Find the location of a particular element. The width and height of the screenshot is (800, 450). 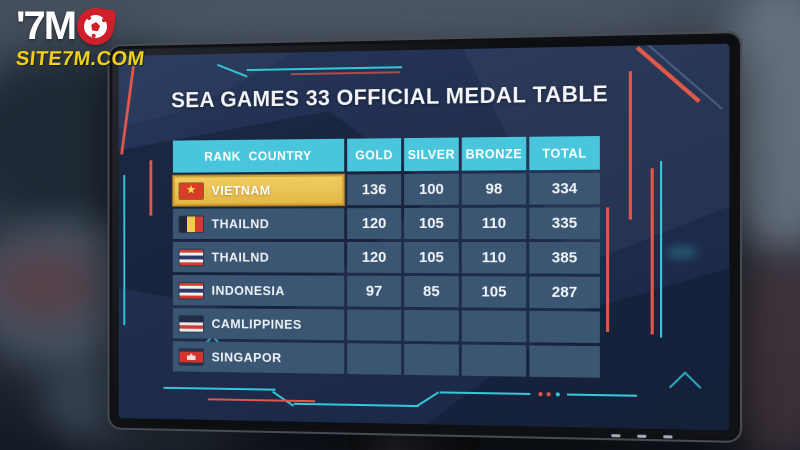

country-label: VIETNAM is located at coordinates (241, 190).